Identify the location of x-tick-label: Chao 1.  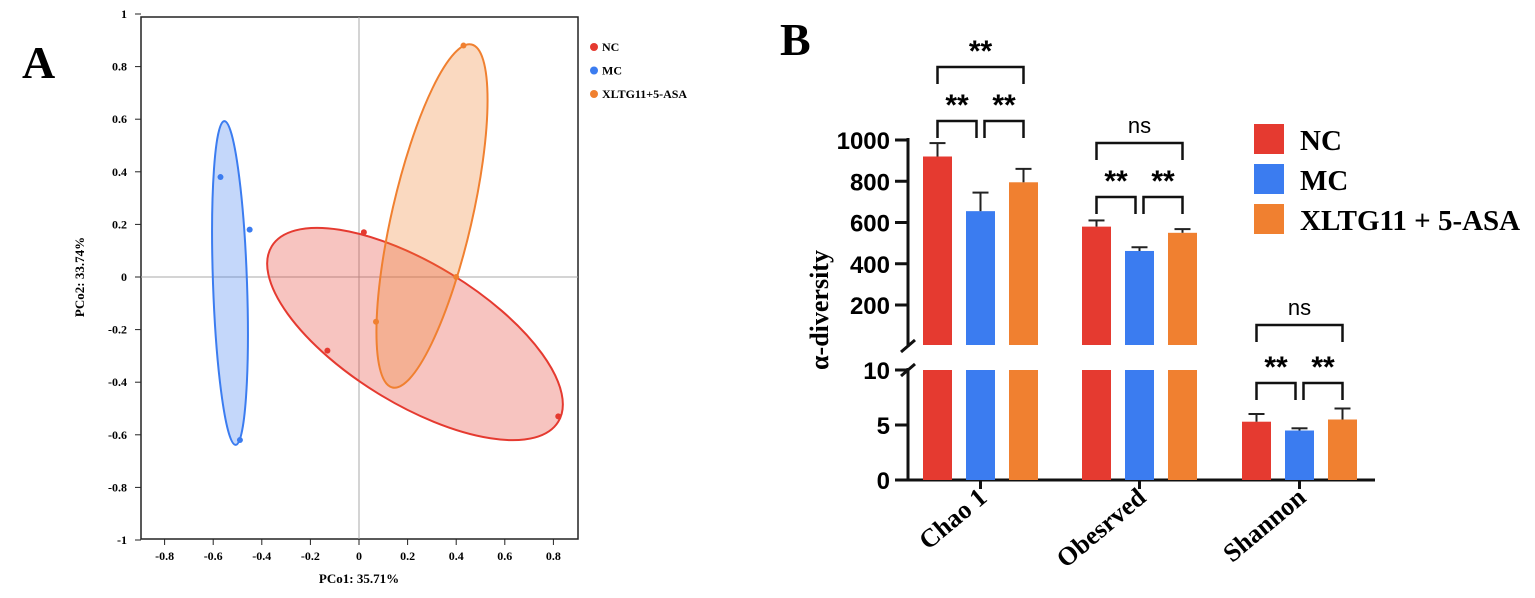
(952, 518).